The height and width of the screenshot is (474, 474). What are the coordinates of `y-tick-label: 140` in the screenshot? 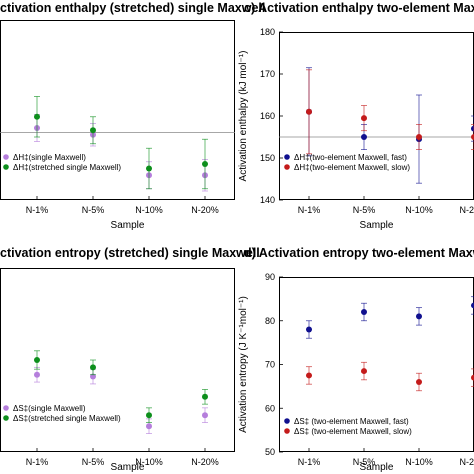 It's located at (267, 200).